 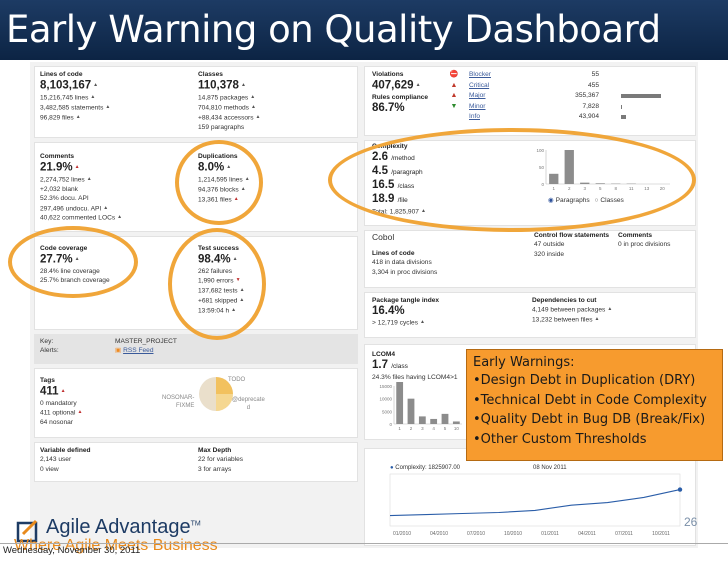 What do you see at coordinates (480, 74) in the screenshot?
I see `severity-link: Blocker` at bounding box center [480, 74].